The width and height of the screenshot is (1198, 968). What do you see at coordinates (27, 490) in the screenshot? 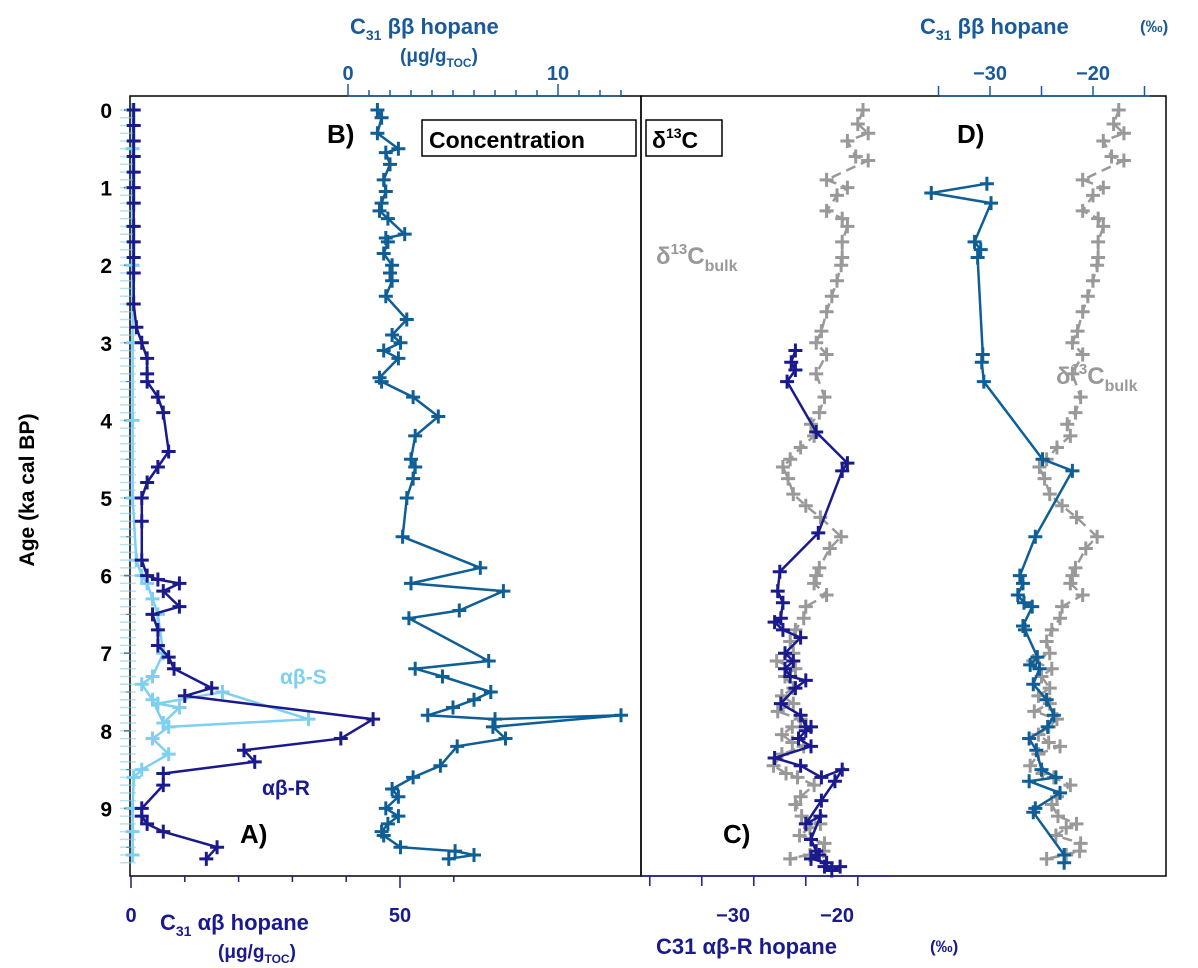
I see `y-axis-label: Age (ka cal BP)` at bounding box center [27, 490].